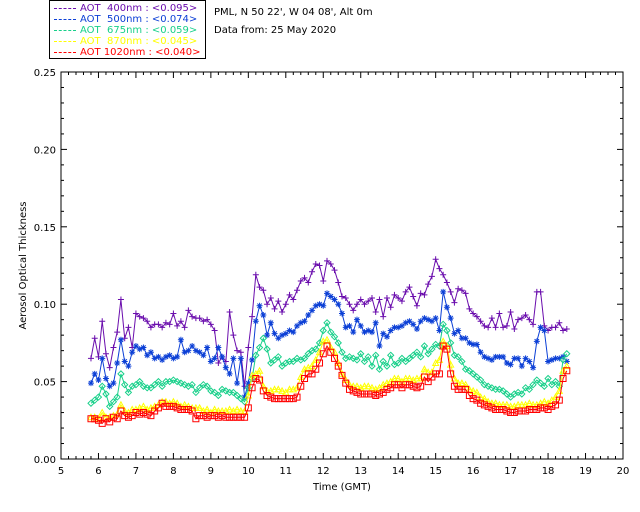 The height and width of the screenshot is (512, 640). Describe the element at coordinates (45, 73) in the screenshot. I see `y-tick-label: 0.25` at that location.